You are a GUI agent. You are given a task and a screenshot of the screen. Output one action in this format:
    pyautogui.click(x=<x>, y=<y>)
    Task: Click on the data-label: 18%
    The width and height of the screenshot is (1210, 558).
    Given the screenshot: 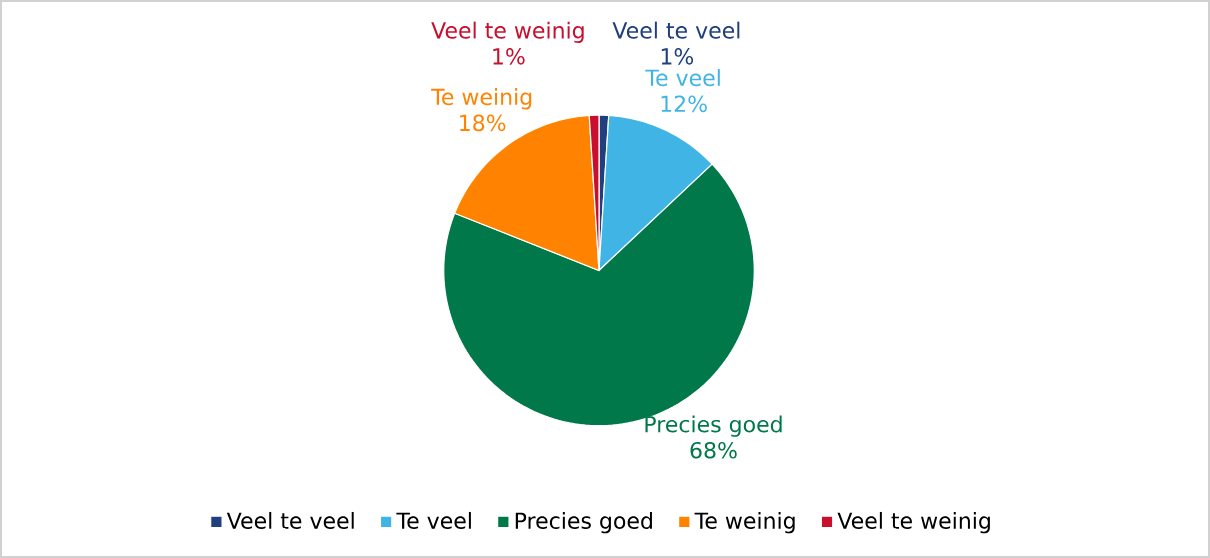 What is the action you would take?
    pyautogui.click(x=483, y=123)
    